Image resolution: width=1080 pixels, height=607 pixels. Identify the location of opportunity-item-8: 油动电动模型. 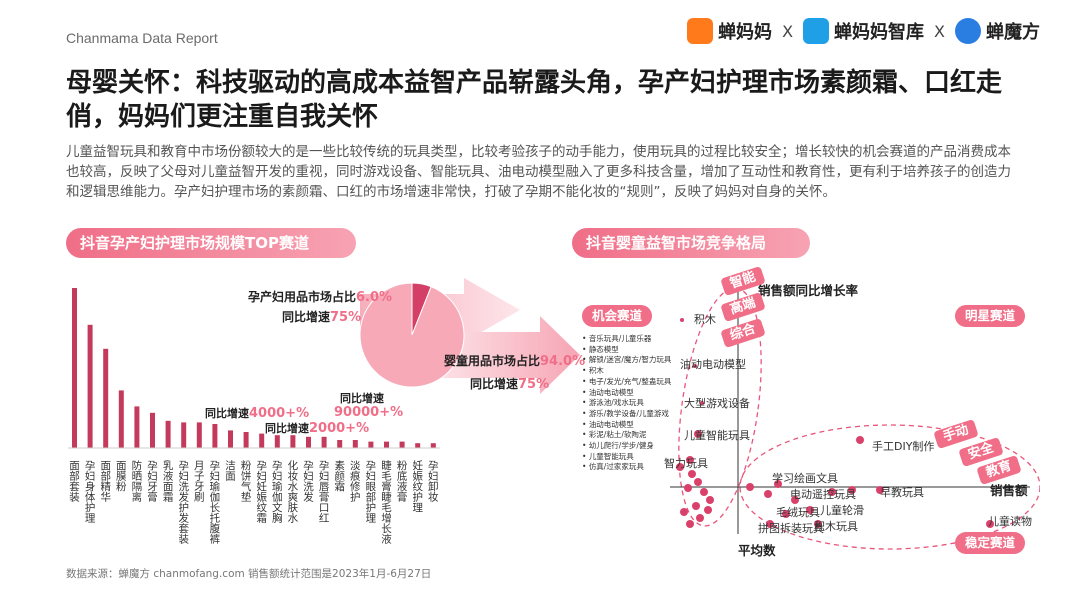
(626, 425).